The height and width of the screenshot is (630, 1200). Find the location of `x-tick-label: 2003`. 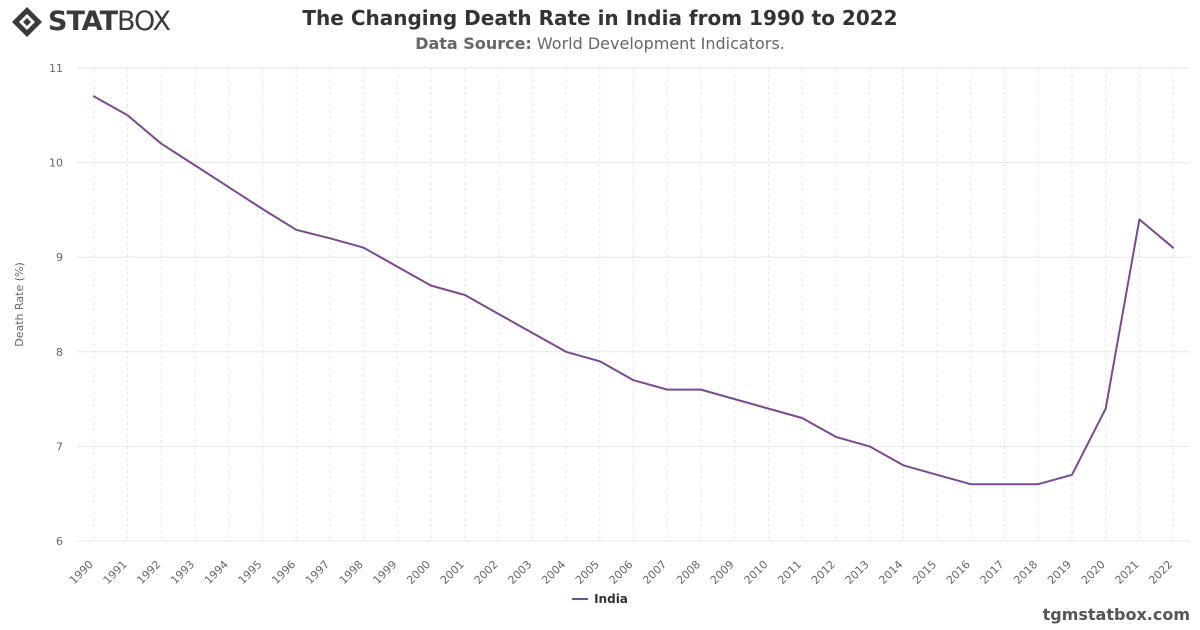

x-tick-label: 2003 is located at coordinates (519, 572).